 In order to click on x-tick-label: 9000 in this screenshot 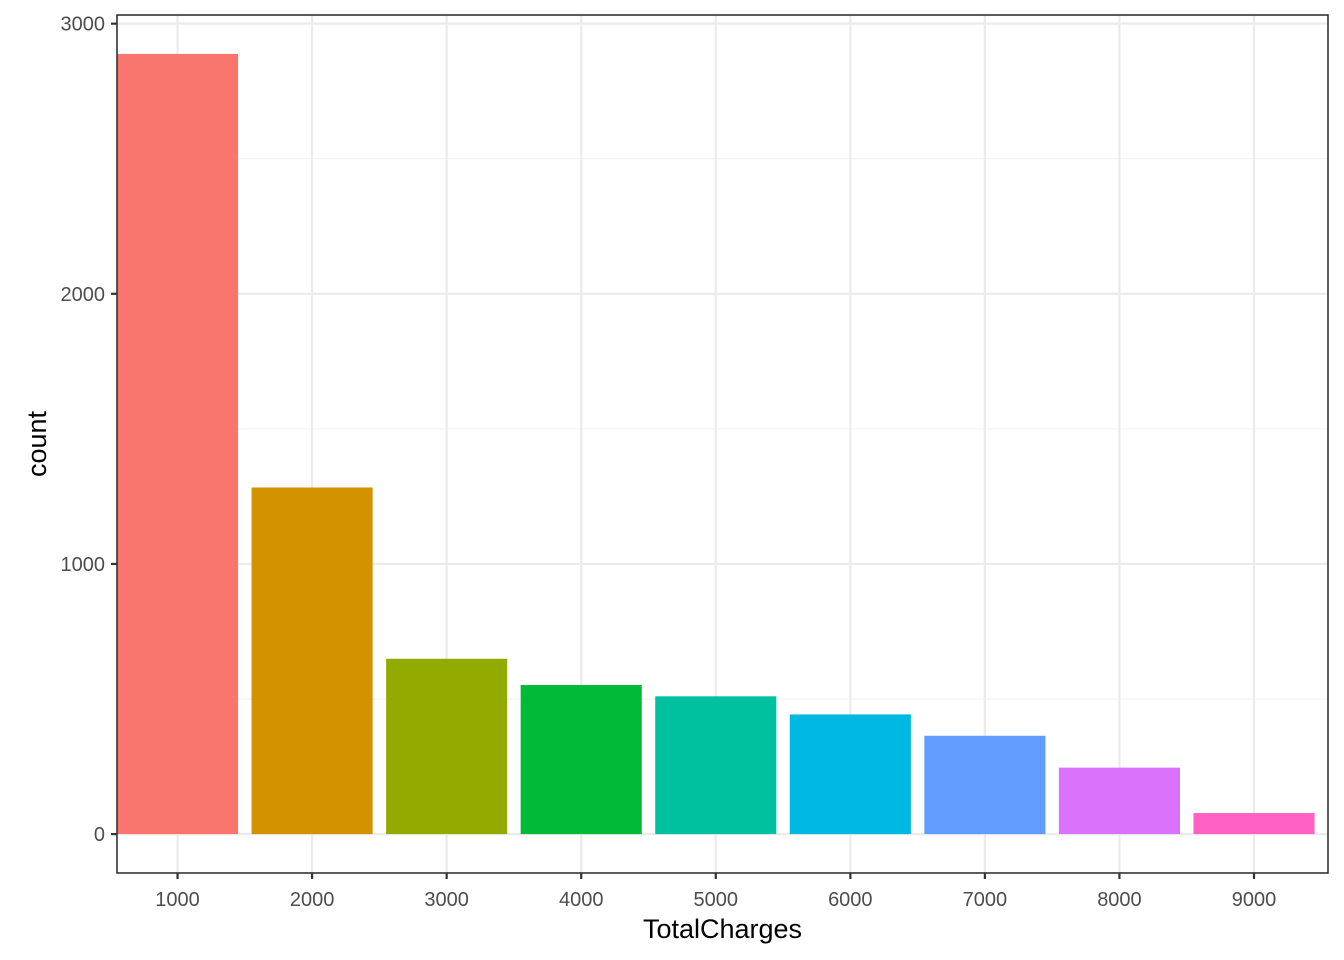, I will do `click(1254, 900)`.